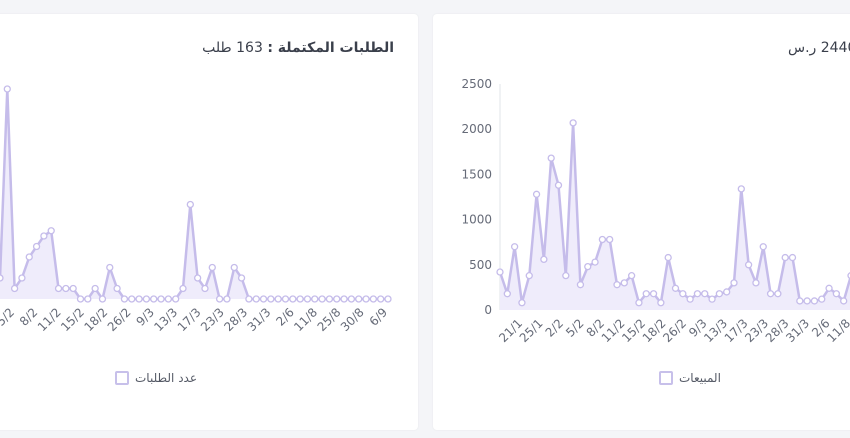  What do you see at coordinates (156, 378) in the screenshot?
I see `orders-legend: عدد الطلبات` at bounding box center [156, 378].